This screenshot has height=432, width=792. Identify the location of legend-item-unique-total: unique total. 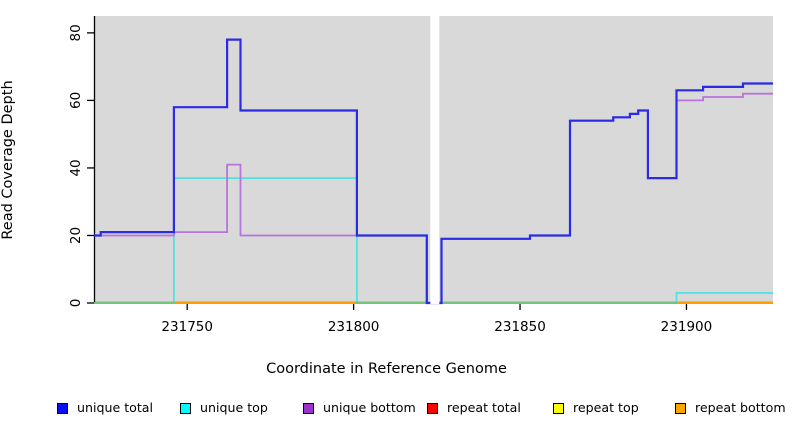
(105, 408).